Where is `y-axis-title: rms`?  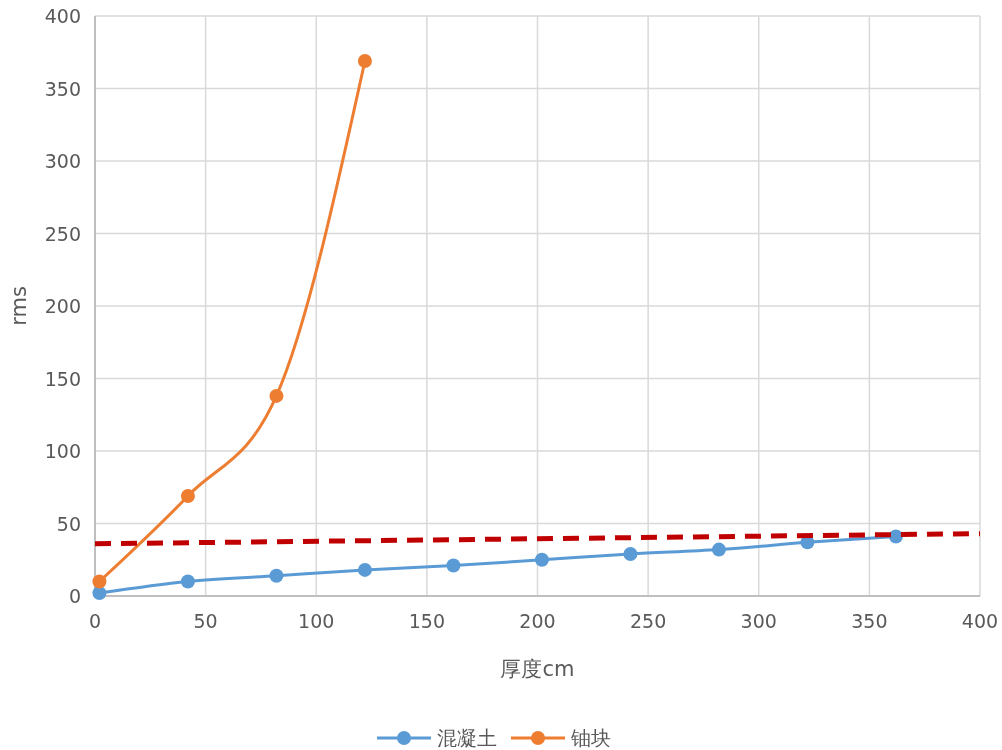 y-axis-title: rms is located at coordinates (19, 306).